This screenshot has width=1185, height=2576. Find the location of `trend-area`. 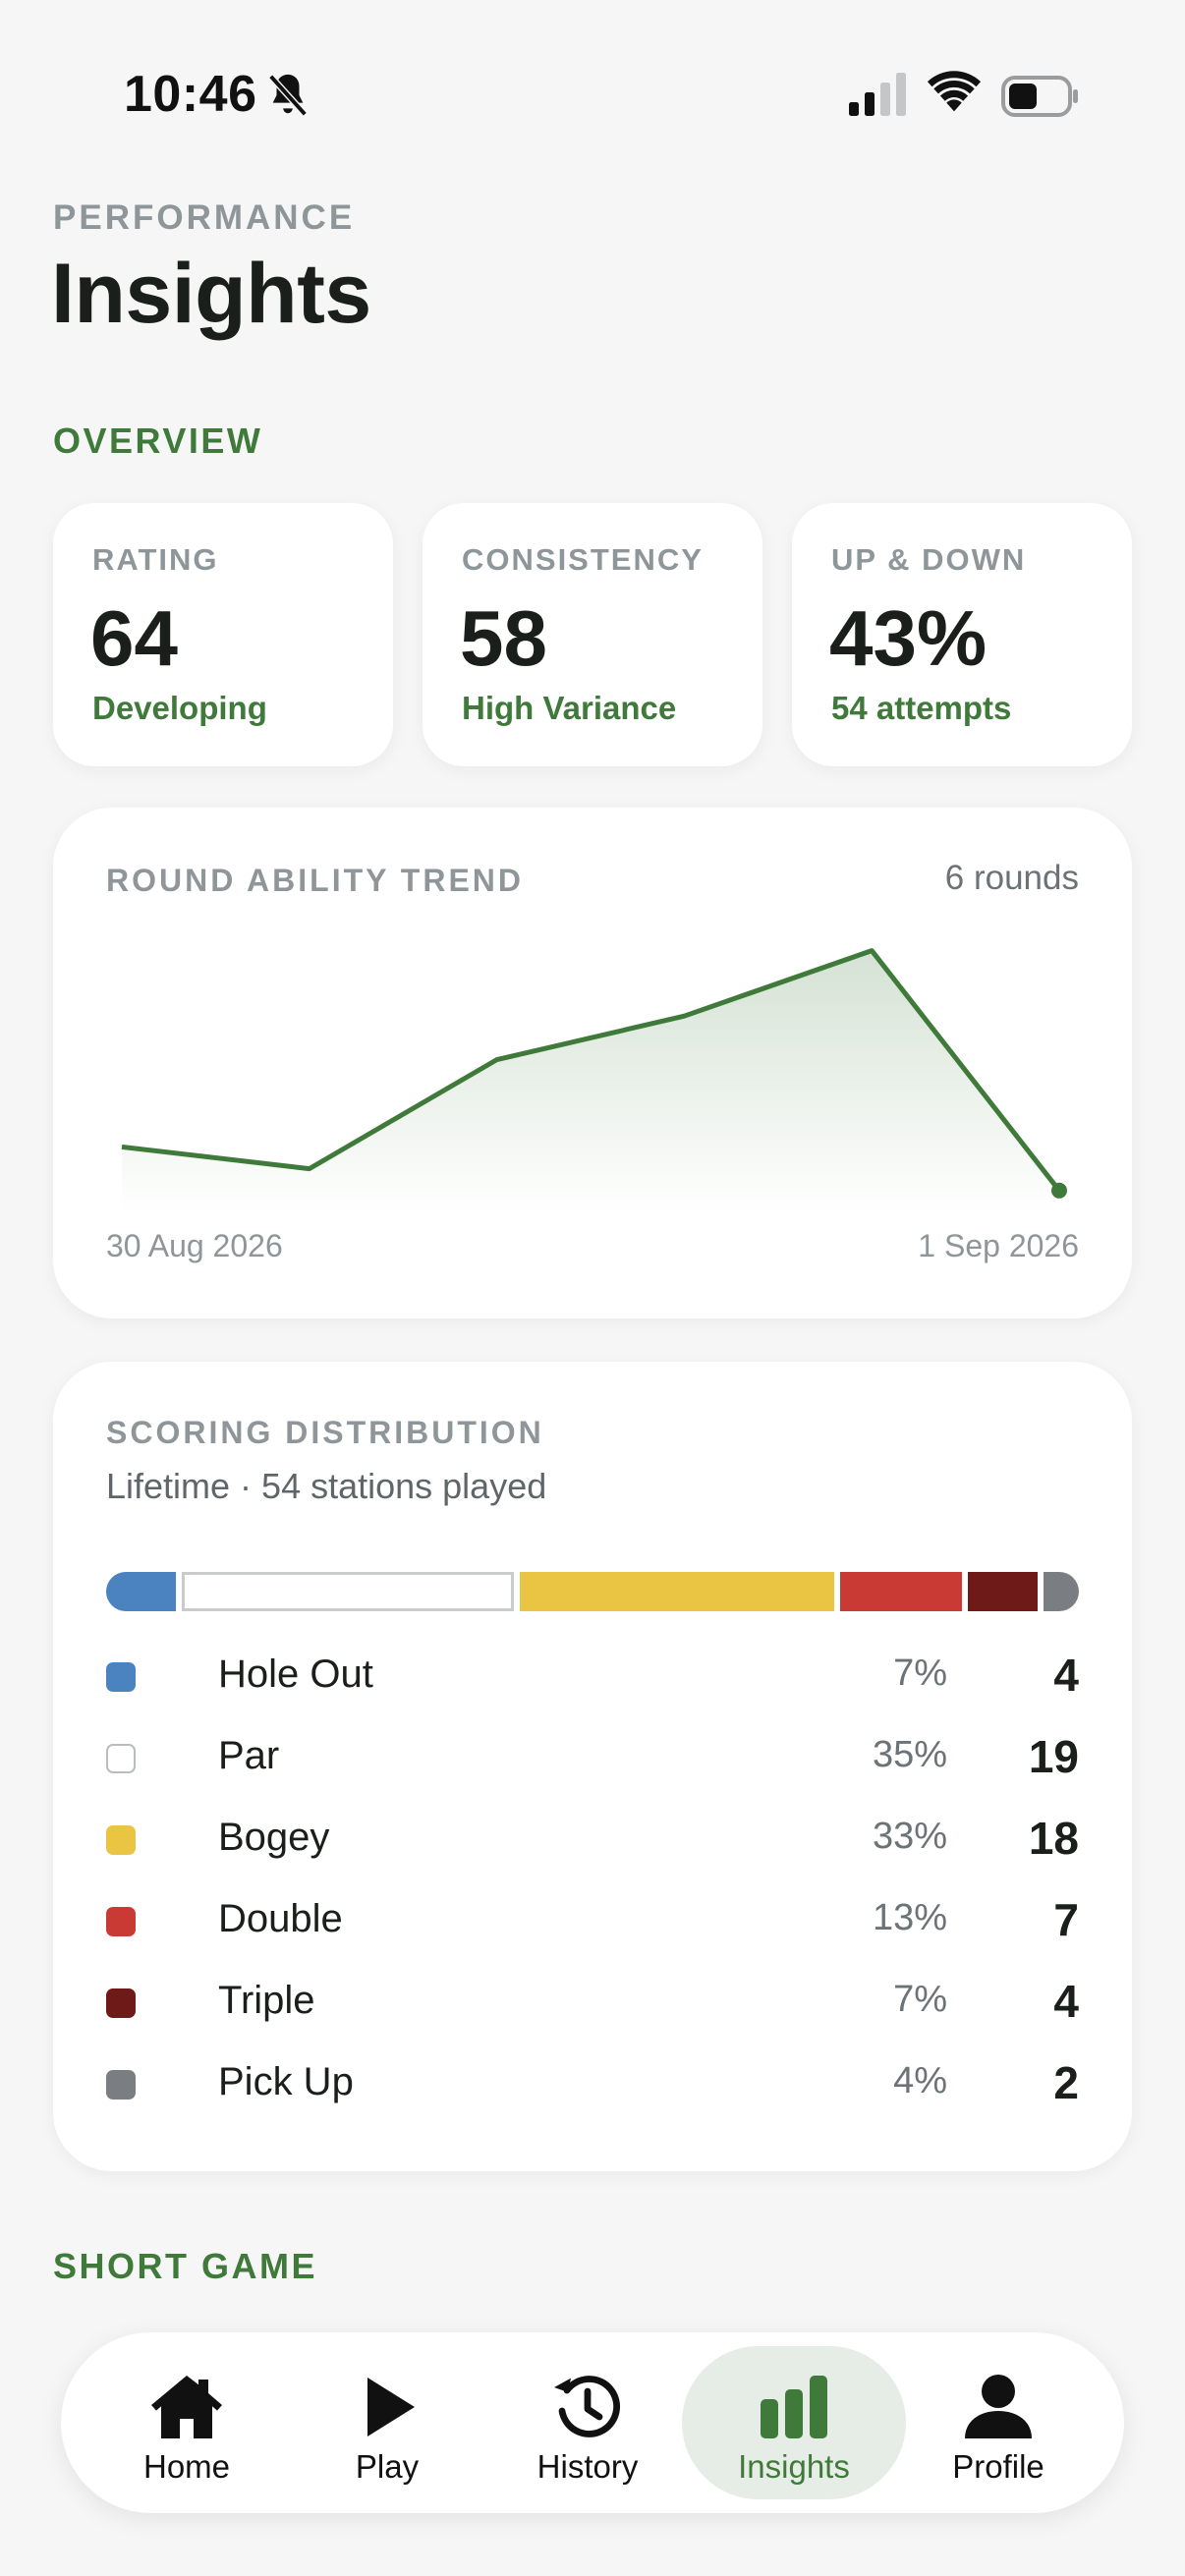

trend-area is located at coordinates (591, 1081).